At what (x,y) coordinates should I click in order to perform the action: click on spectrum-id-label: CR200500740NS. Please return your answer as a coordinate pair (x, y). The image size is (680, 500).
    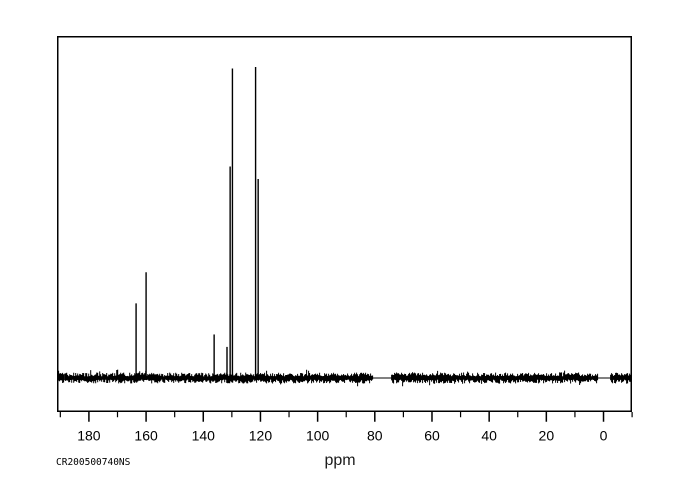
    Looking at the image, I should click on (93, 462).